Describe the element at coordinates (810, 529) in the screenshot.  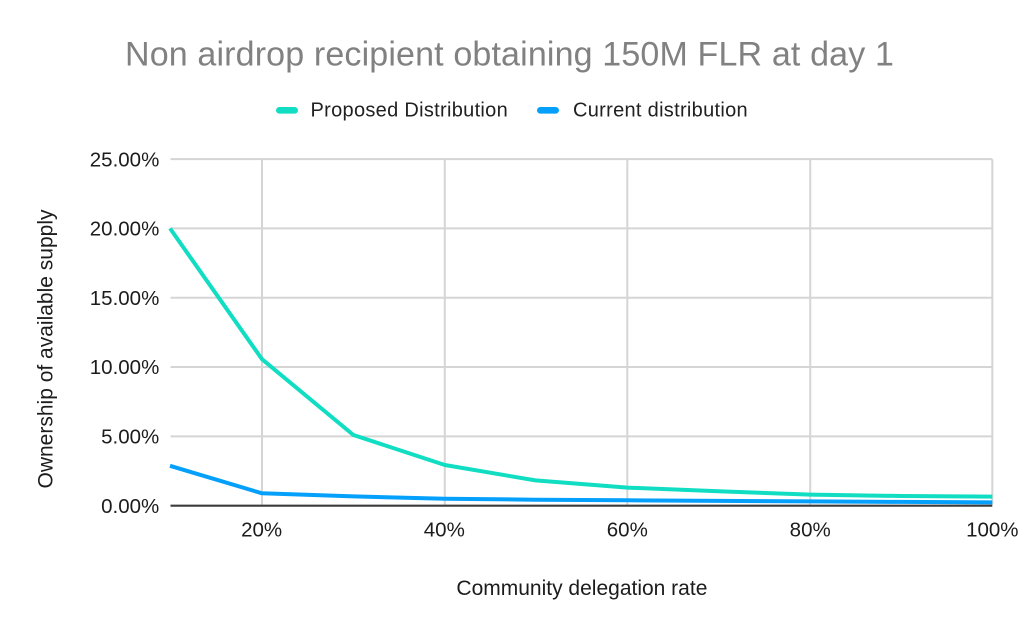
I see `svg-text: 80%` at that location.